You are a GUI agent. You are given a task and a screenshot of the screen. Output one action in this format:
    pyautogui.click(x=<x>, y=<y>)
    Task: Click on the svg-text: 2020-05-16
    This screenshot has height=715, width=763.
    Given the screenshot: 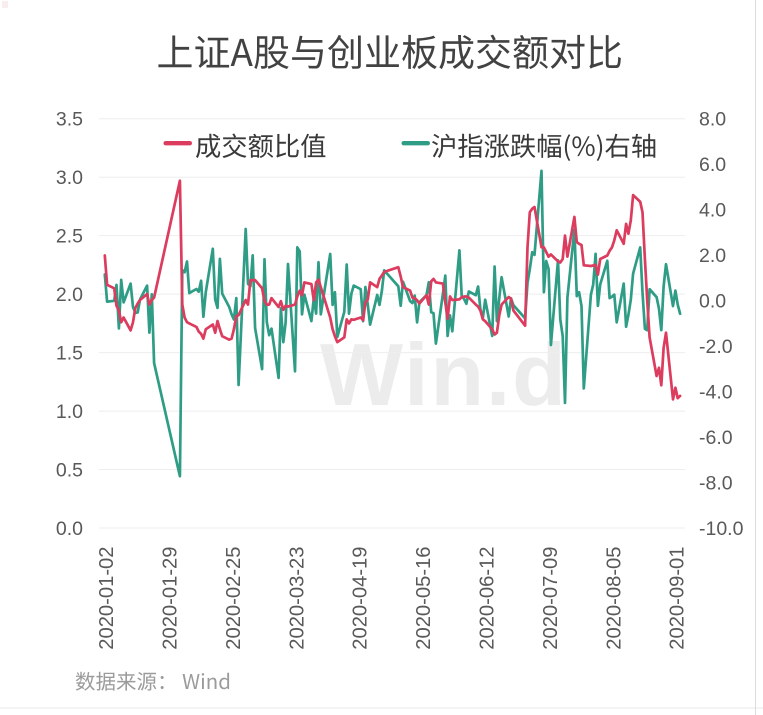 What is the action you would take?
    pyautogui.click(x=424, y=598)
    